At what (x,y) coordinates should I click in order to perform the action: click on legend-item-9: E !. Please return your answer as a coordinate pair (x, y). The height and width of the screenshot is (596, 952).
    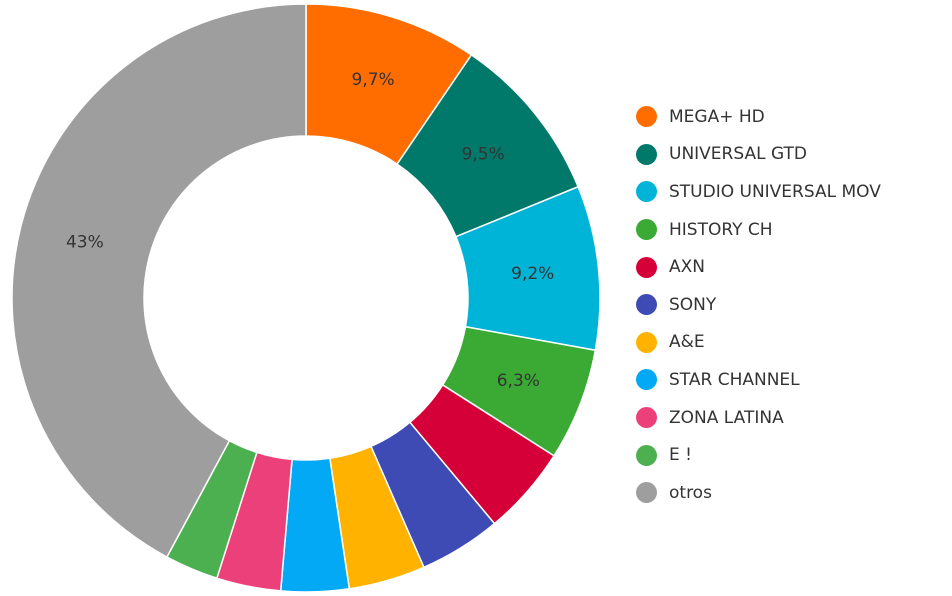
    Looking at the image, I should click on (758, 455).